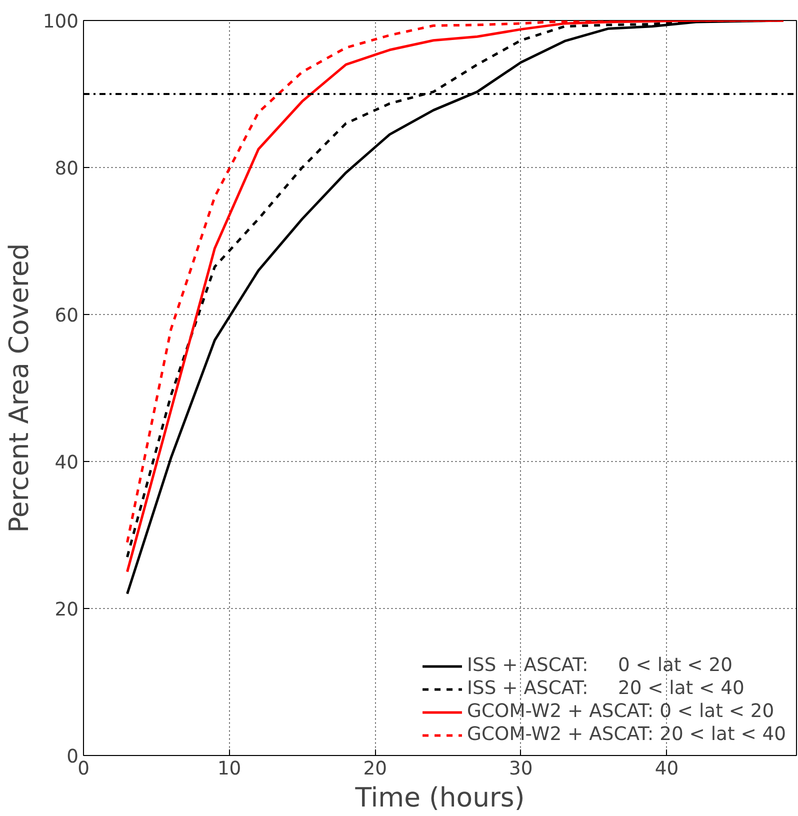 The height and width of the screenshot is (816, 798). What do you see at coordinates (19, 388) in the screenshot?
I see `y-axis-title: Percent Area Covered` at bounding box center [19, 388].